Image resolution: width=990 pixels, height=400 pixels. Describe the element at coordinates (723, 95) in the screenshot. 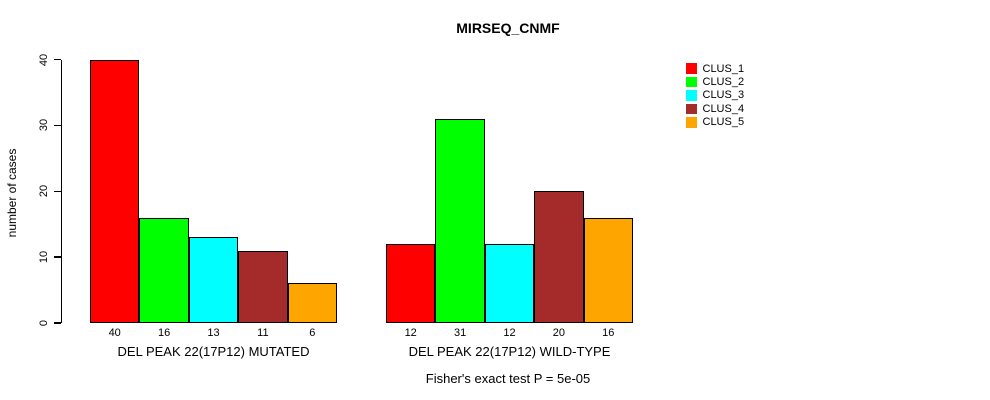

I see `legend-label: CLUS_3` at that location.